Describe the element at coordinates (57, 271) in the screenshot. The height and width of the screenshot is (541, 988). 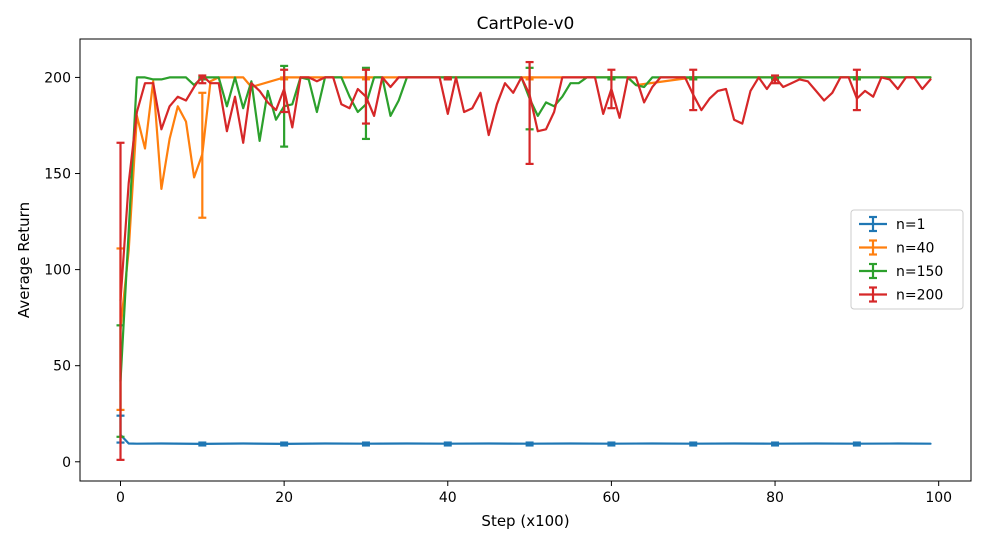
I see `y-tick-label: 100` at that location.